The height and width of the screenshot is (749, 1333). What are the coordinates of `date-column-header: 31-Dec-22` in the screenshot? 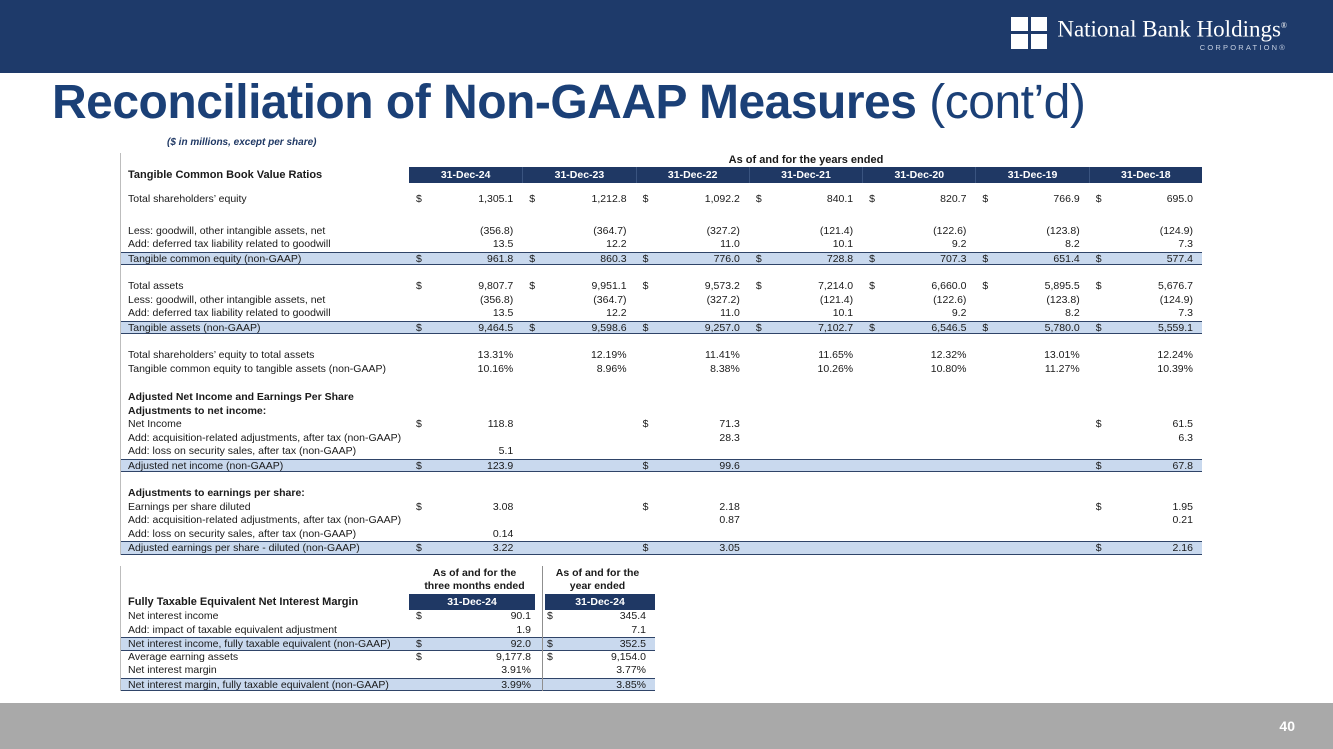 It's located at (692, 175).